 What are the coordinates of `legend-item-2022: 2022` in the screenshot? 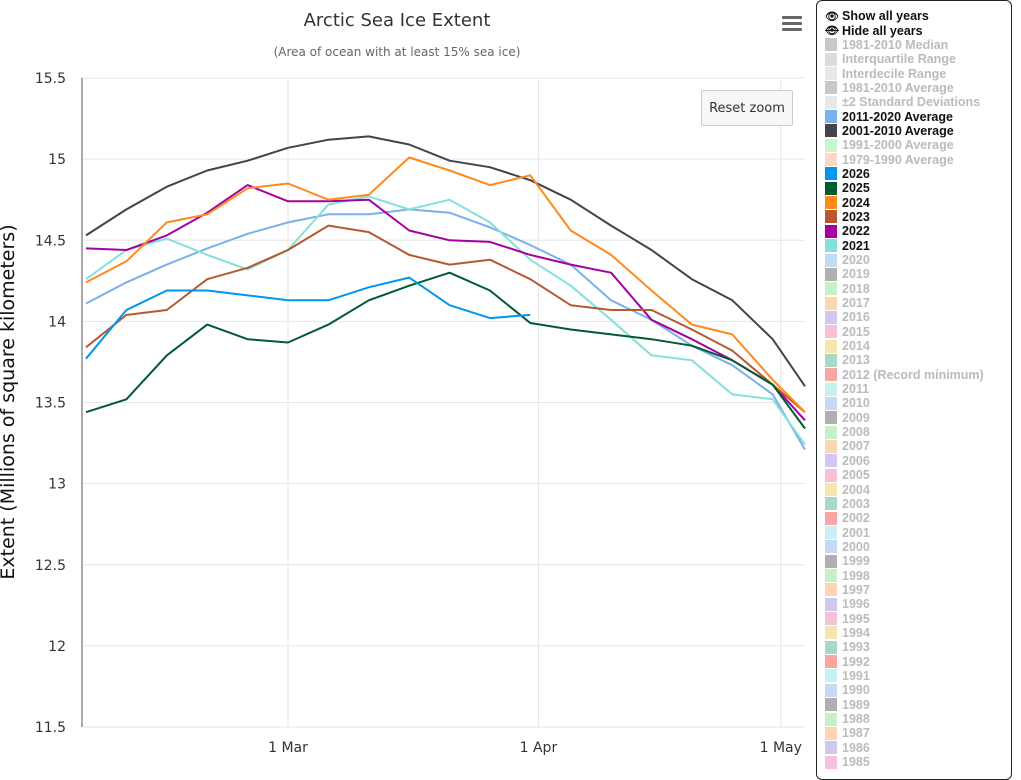 It's located at (914, 231).